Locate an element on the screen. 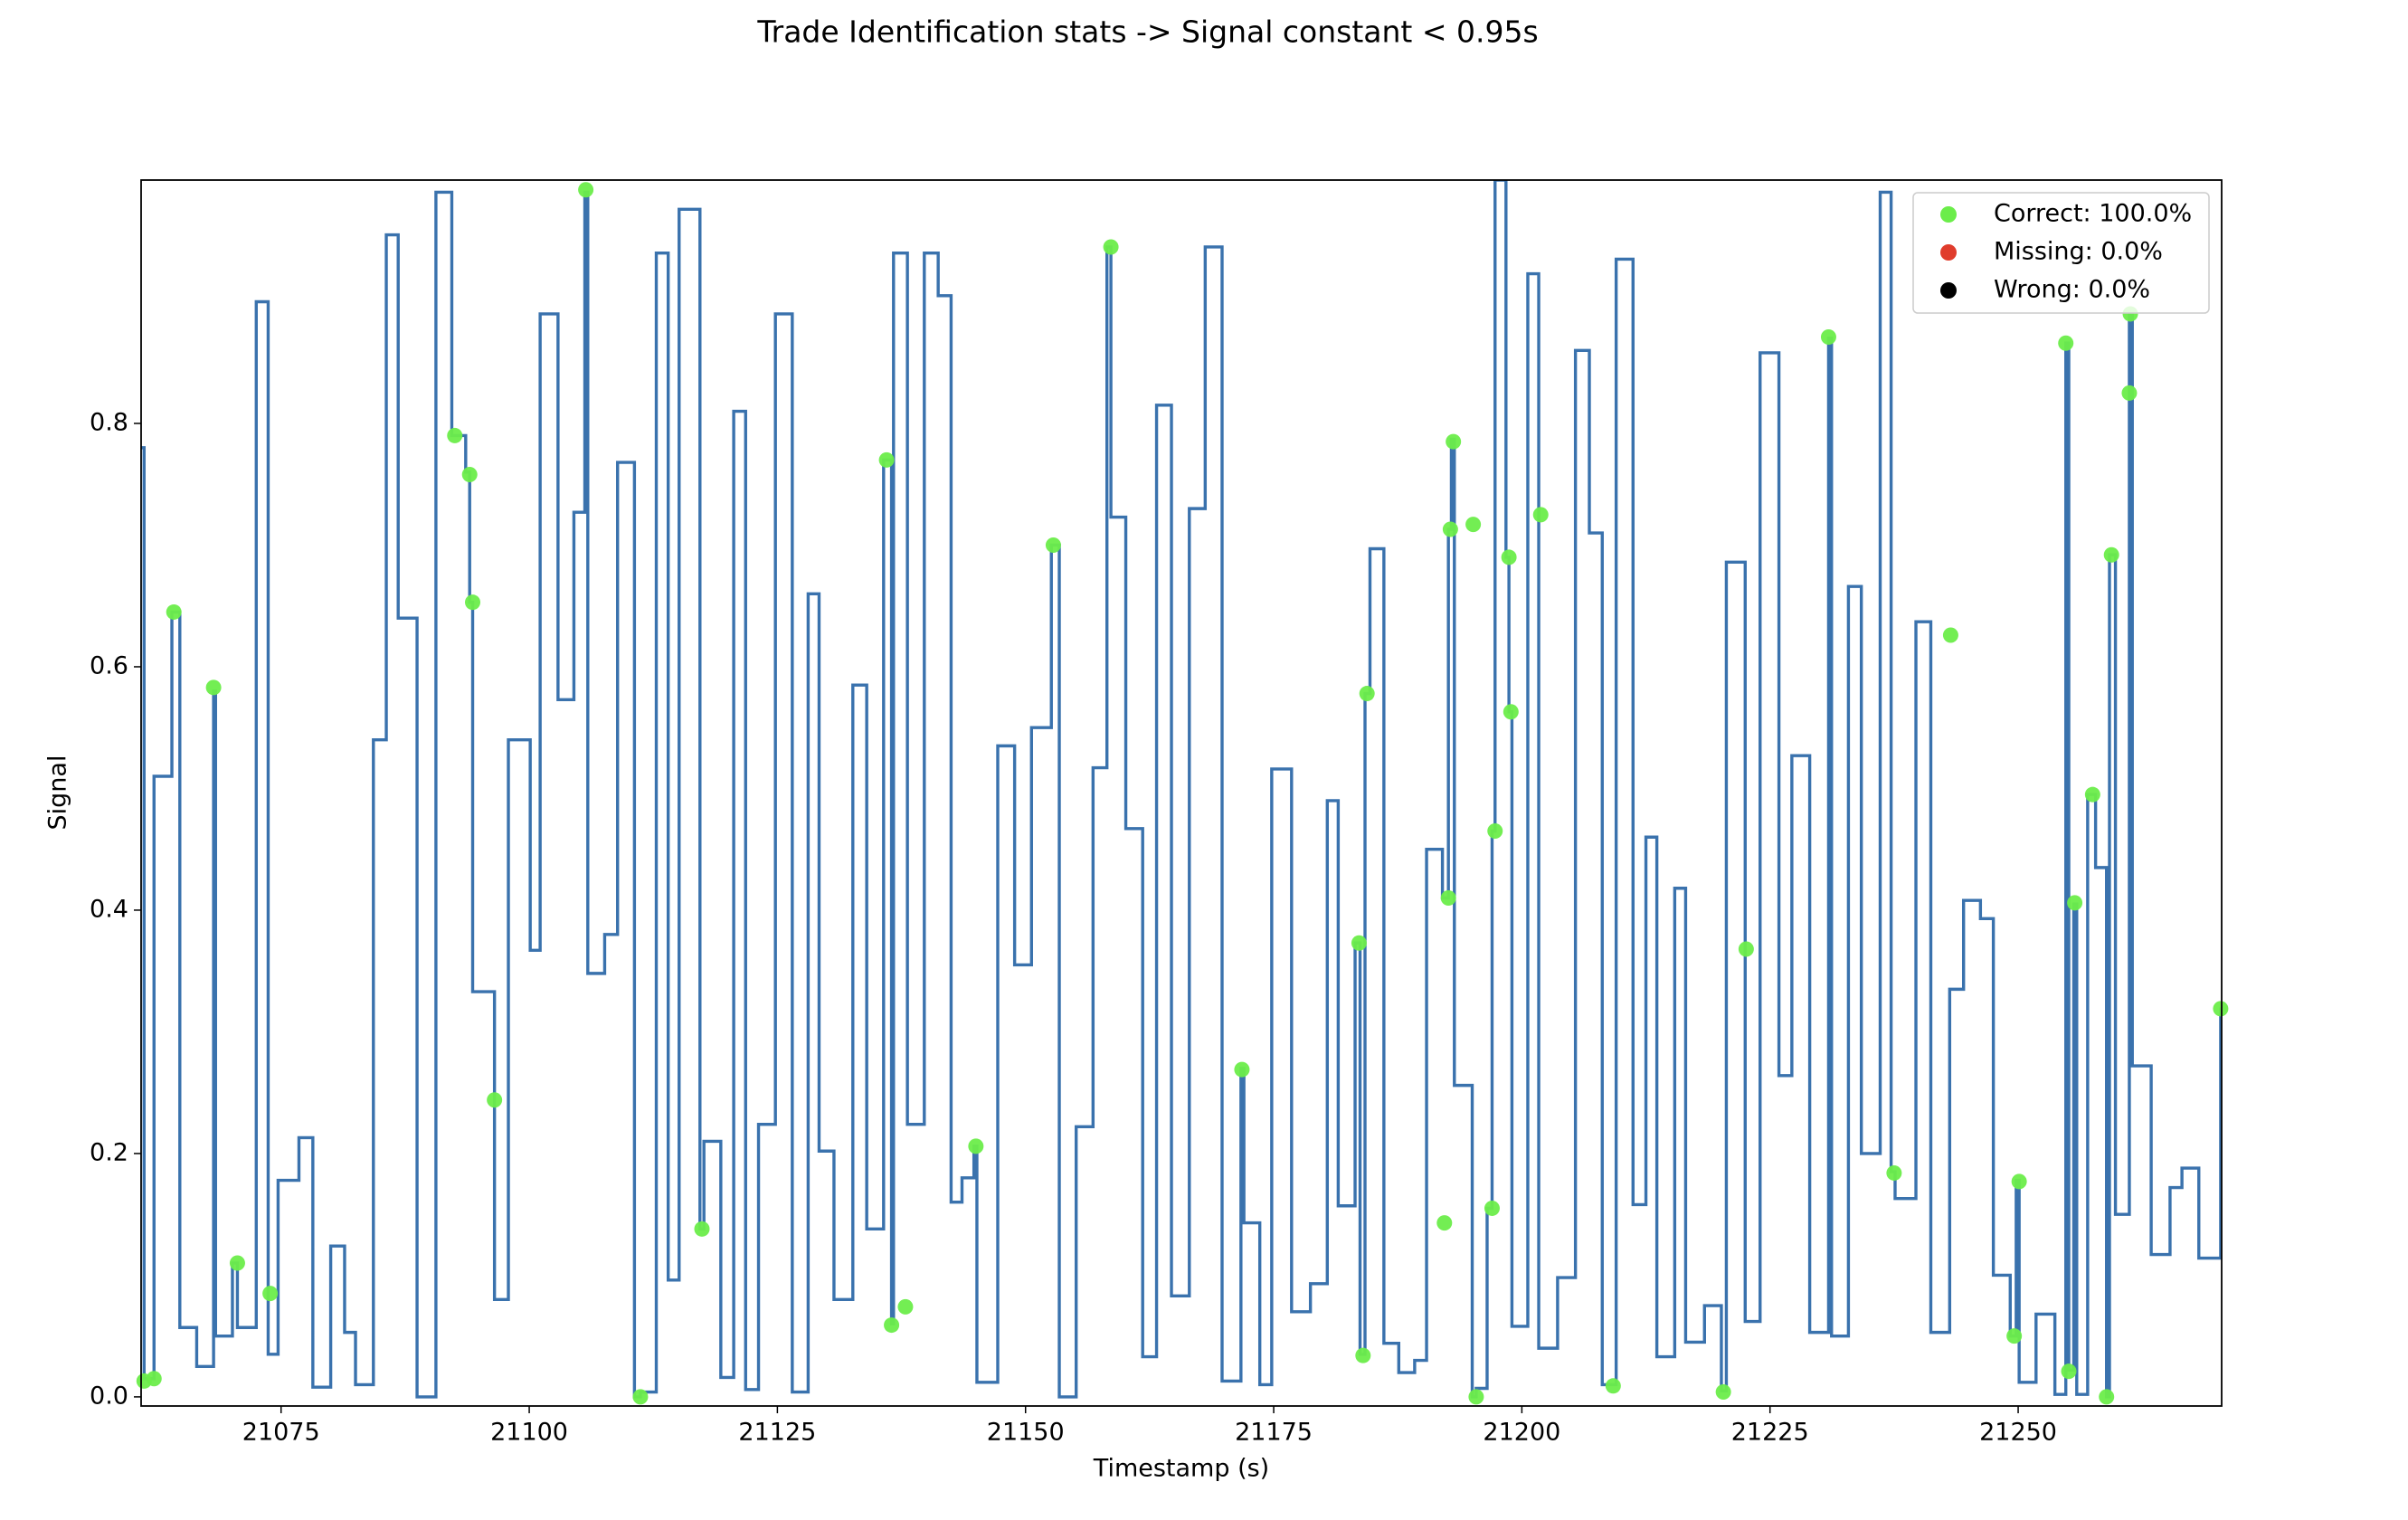 This screenshot has height=1520, width=2408. legend-label: Missing: 0.0% is located at coordinates (2078, 252).